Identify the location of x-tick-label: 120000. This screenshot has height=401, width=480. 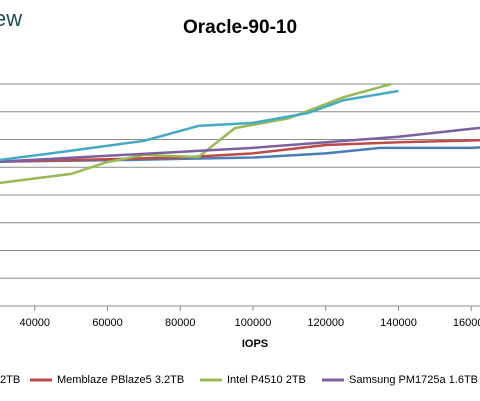
(325, 323).